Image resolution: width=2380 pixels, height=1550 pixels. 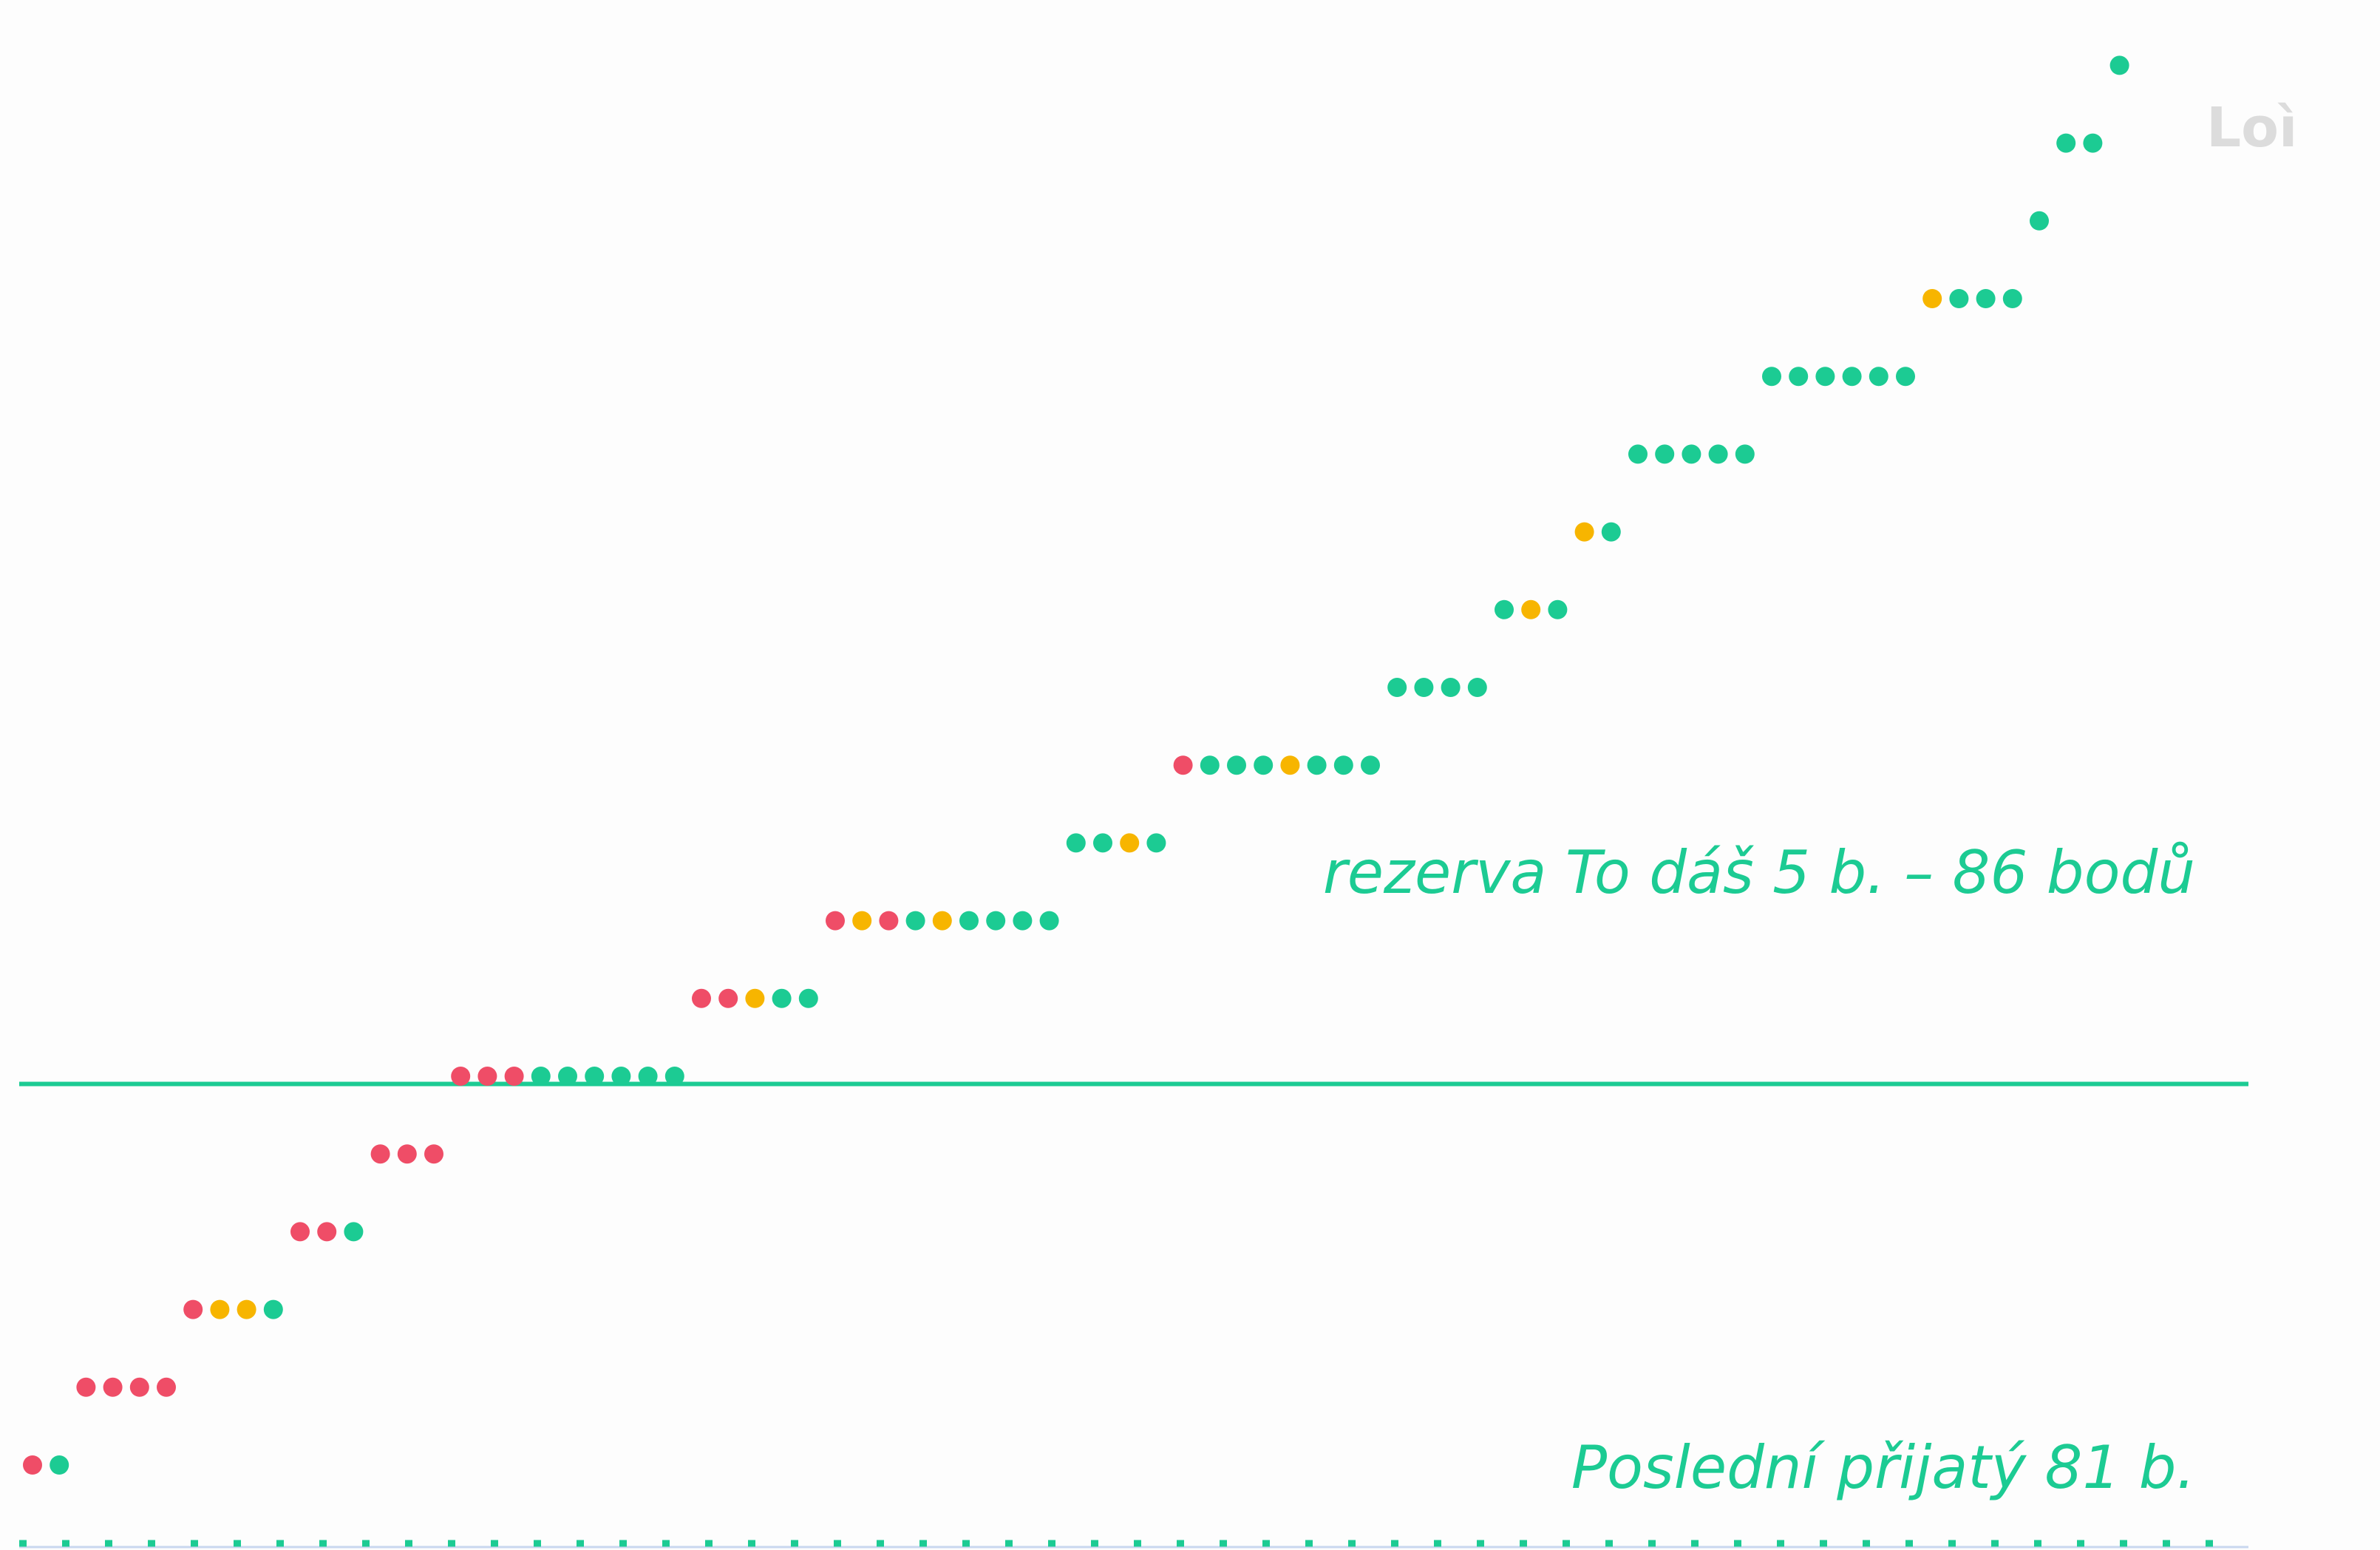 What do you see at coordinates (1883, 1467) in the screenshot?
I see `last-admitted-label: Poslední přijatý 81 b.` at bounding box center [1883, 1467].